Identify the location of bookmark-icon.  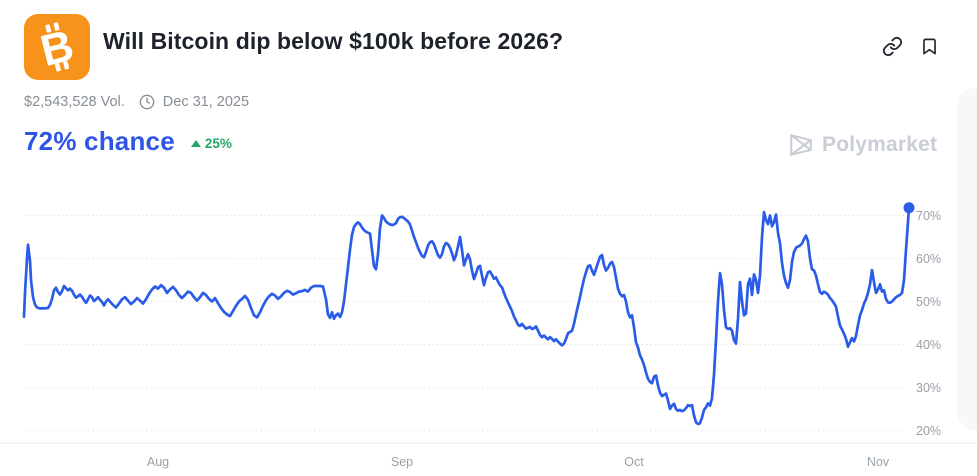
(929, 46).